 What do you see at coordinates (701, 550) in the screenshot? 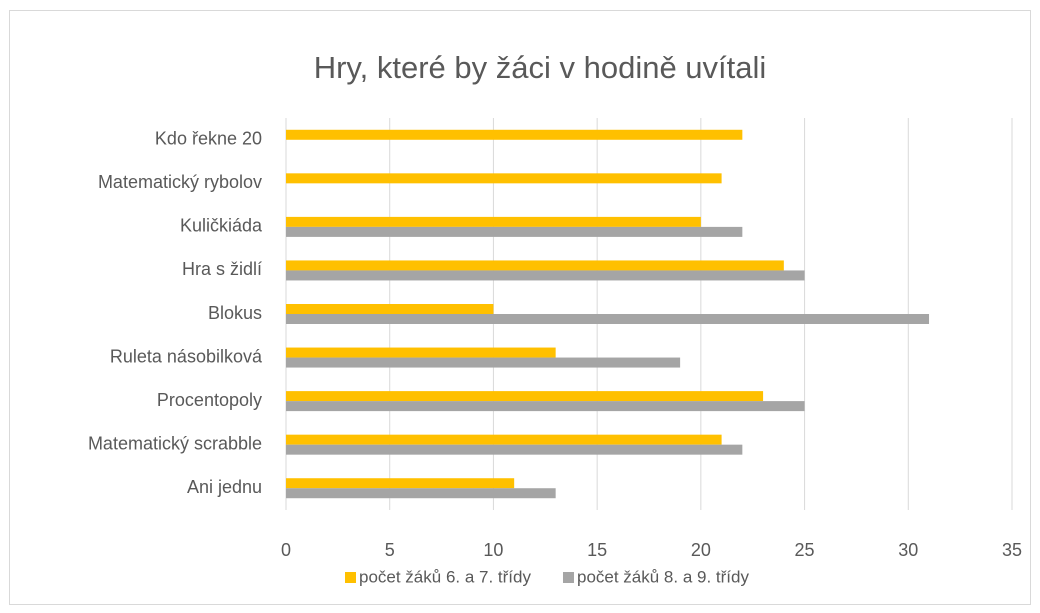
I see `x-tick-label: 20` at bounding box center [701, 550].